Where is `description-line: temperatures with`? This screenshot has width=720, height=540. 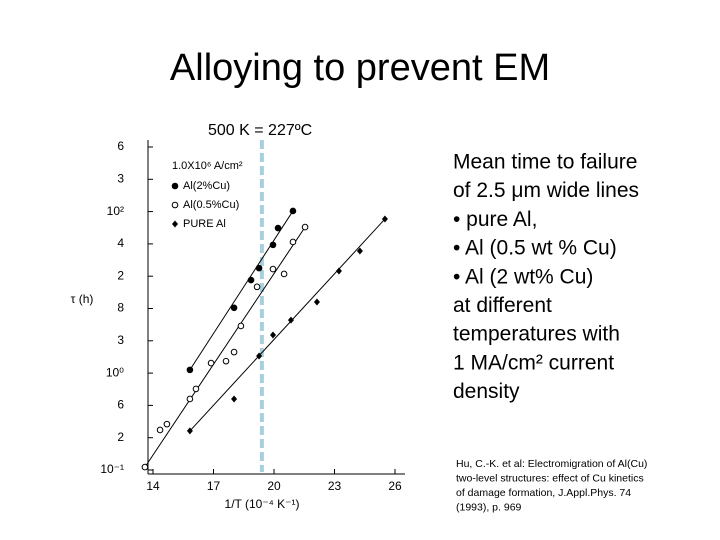 description-line: temperatures with is located at coordinates (536, 334).